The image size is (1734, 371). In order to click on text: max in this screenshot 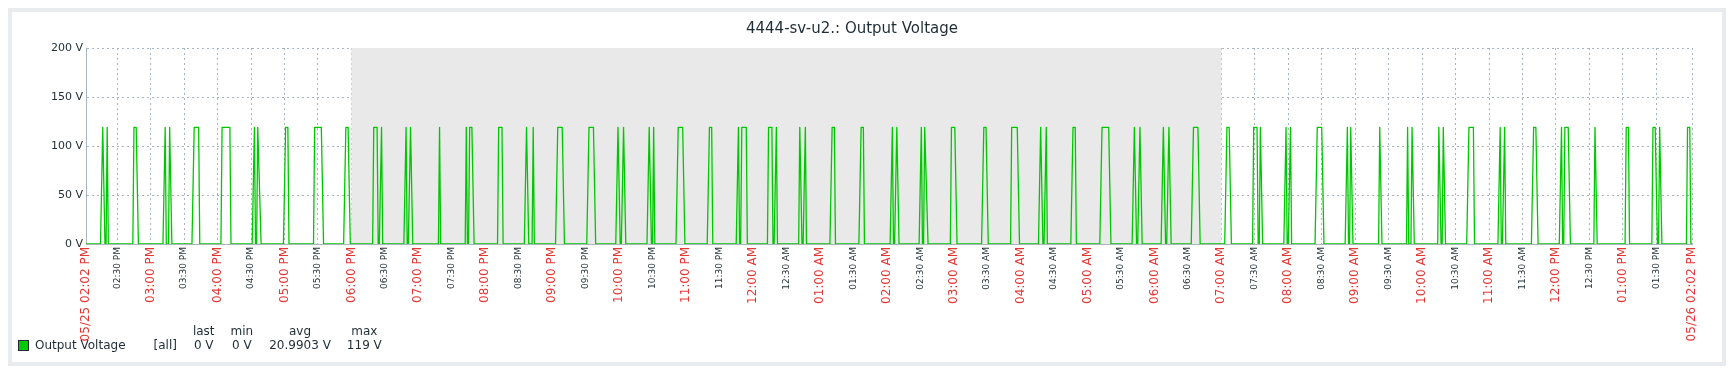, I will do `click(364, 331)`.